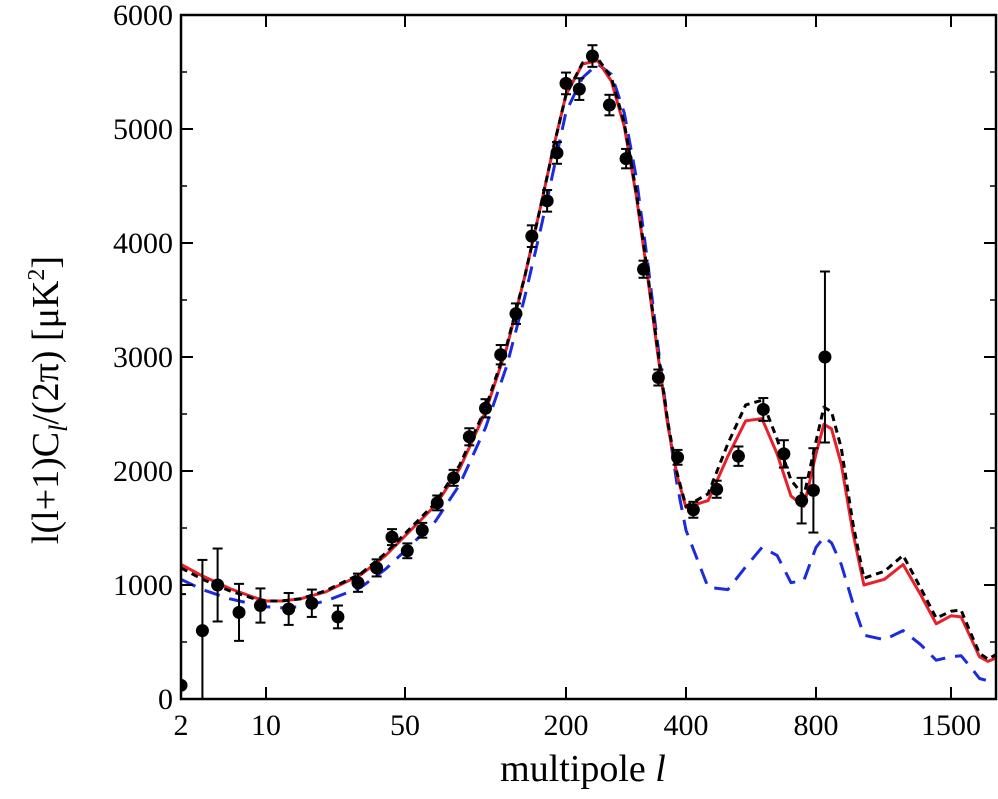  What do you see at coordinates (143, 243) in the screenshot?
I see `y-tick-label: 4000` at bounding box center [143, 243].